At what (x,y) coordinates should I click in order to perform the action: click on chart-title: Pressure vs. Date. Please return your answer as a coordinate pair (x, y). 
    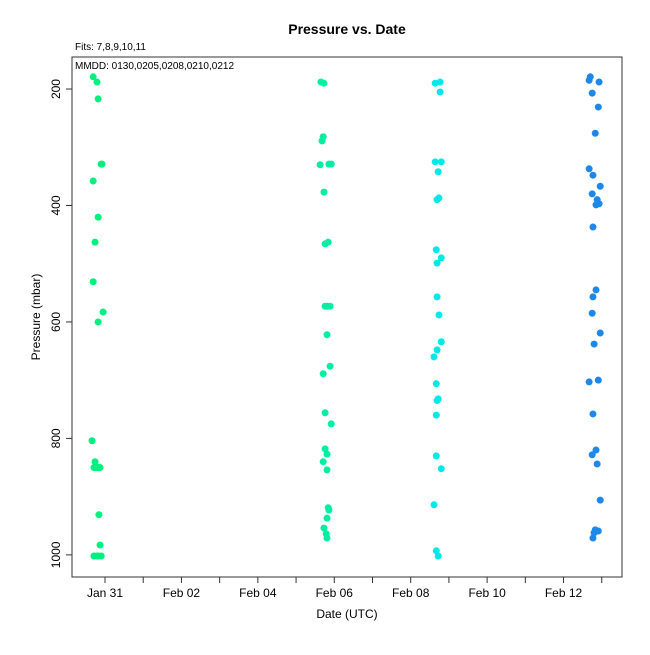
    Looking at the image, I should click on (347, 29).